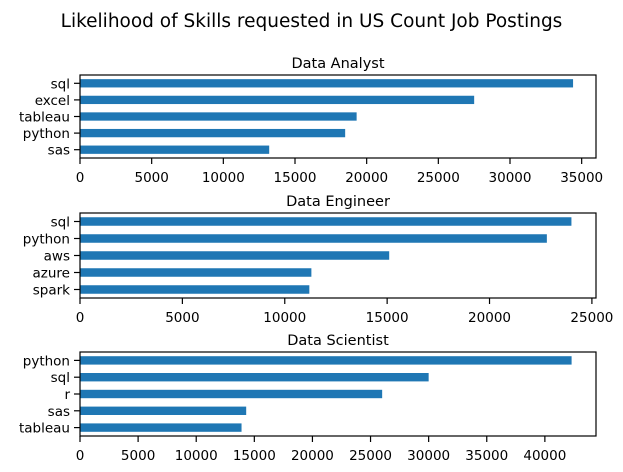 This screenshot has height=472, width=623. I want to click on y-tick-label-azure: azure, so click(51, 274).